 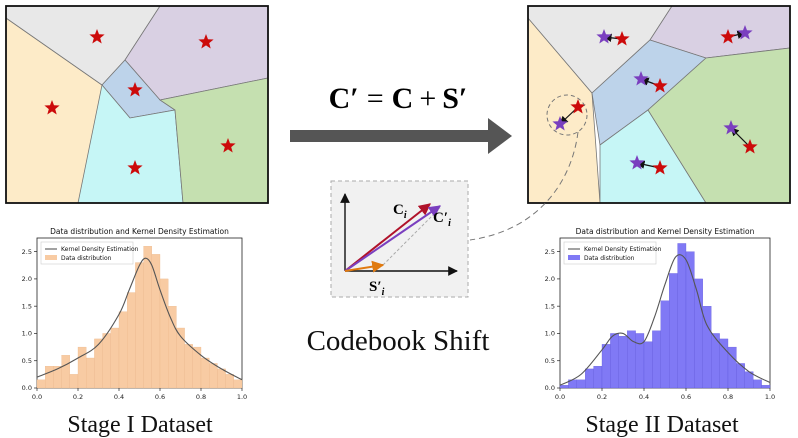 What do you see at coordinates (201, 397) in the screenshot?
I see `x-tick-label: 0.8` at bounding box center [201, 397].